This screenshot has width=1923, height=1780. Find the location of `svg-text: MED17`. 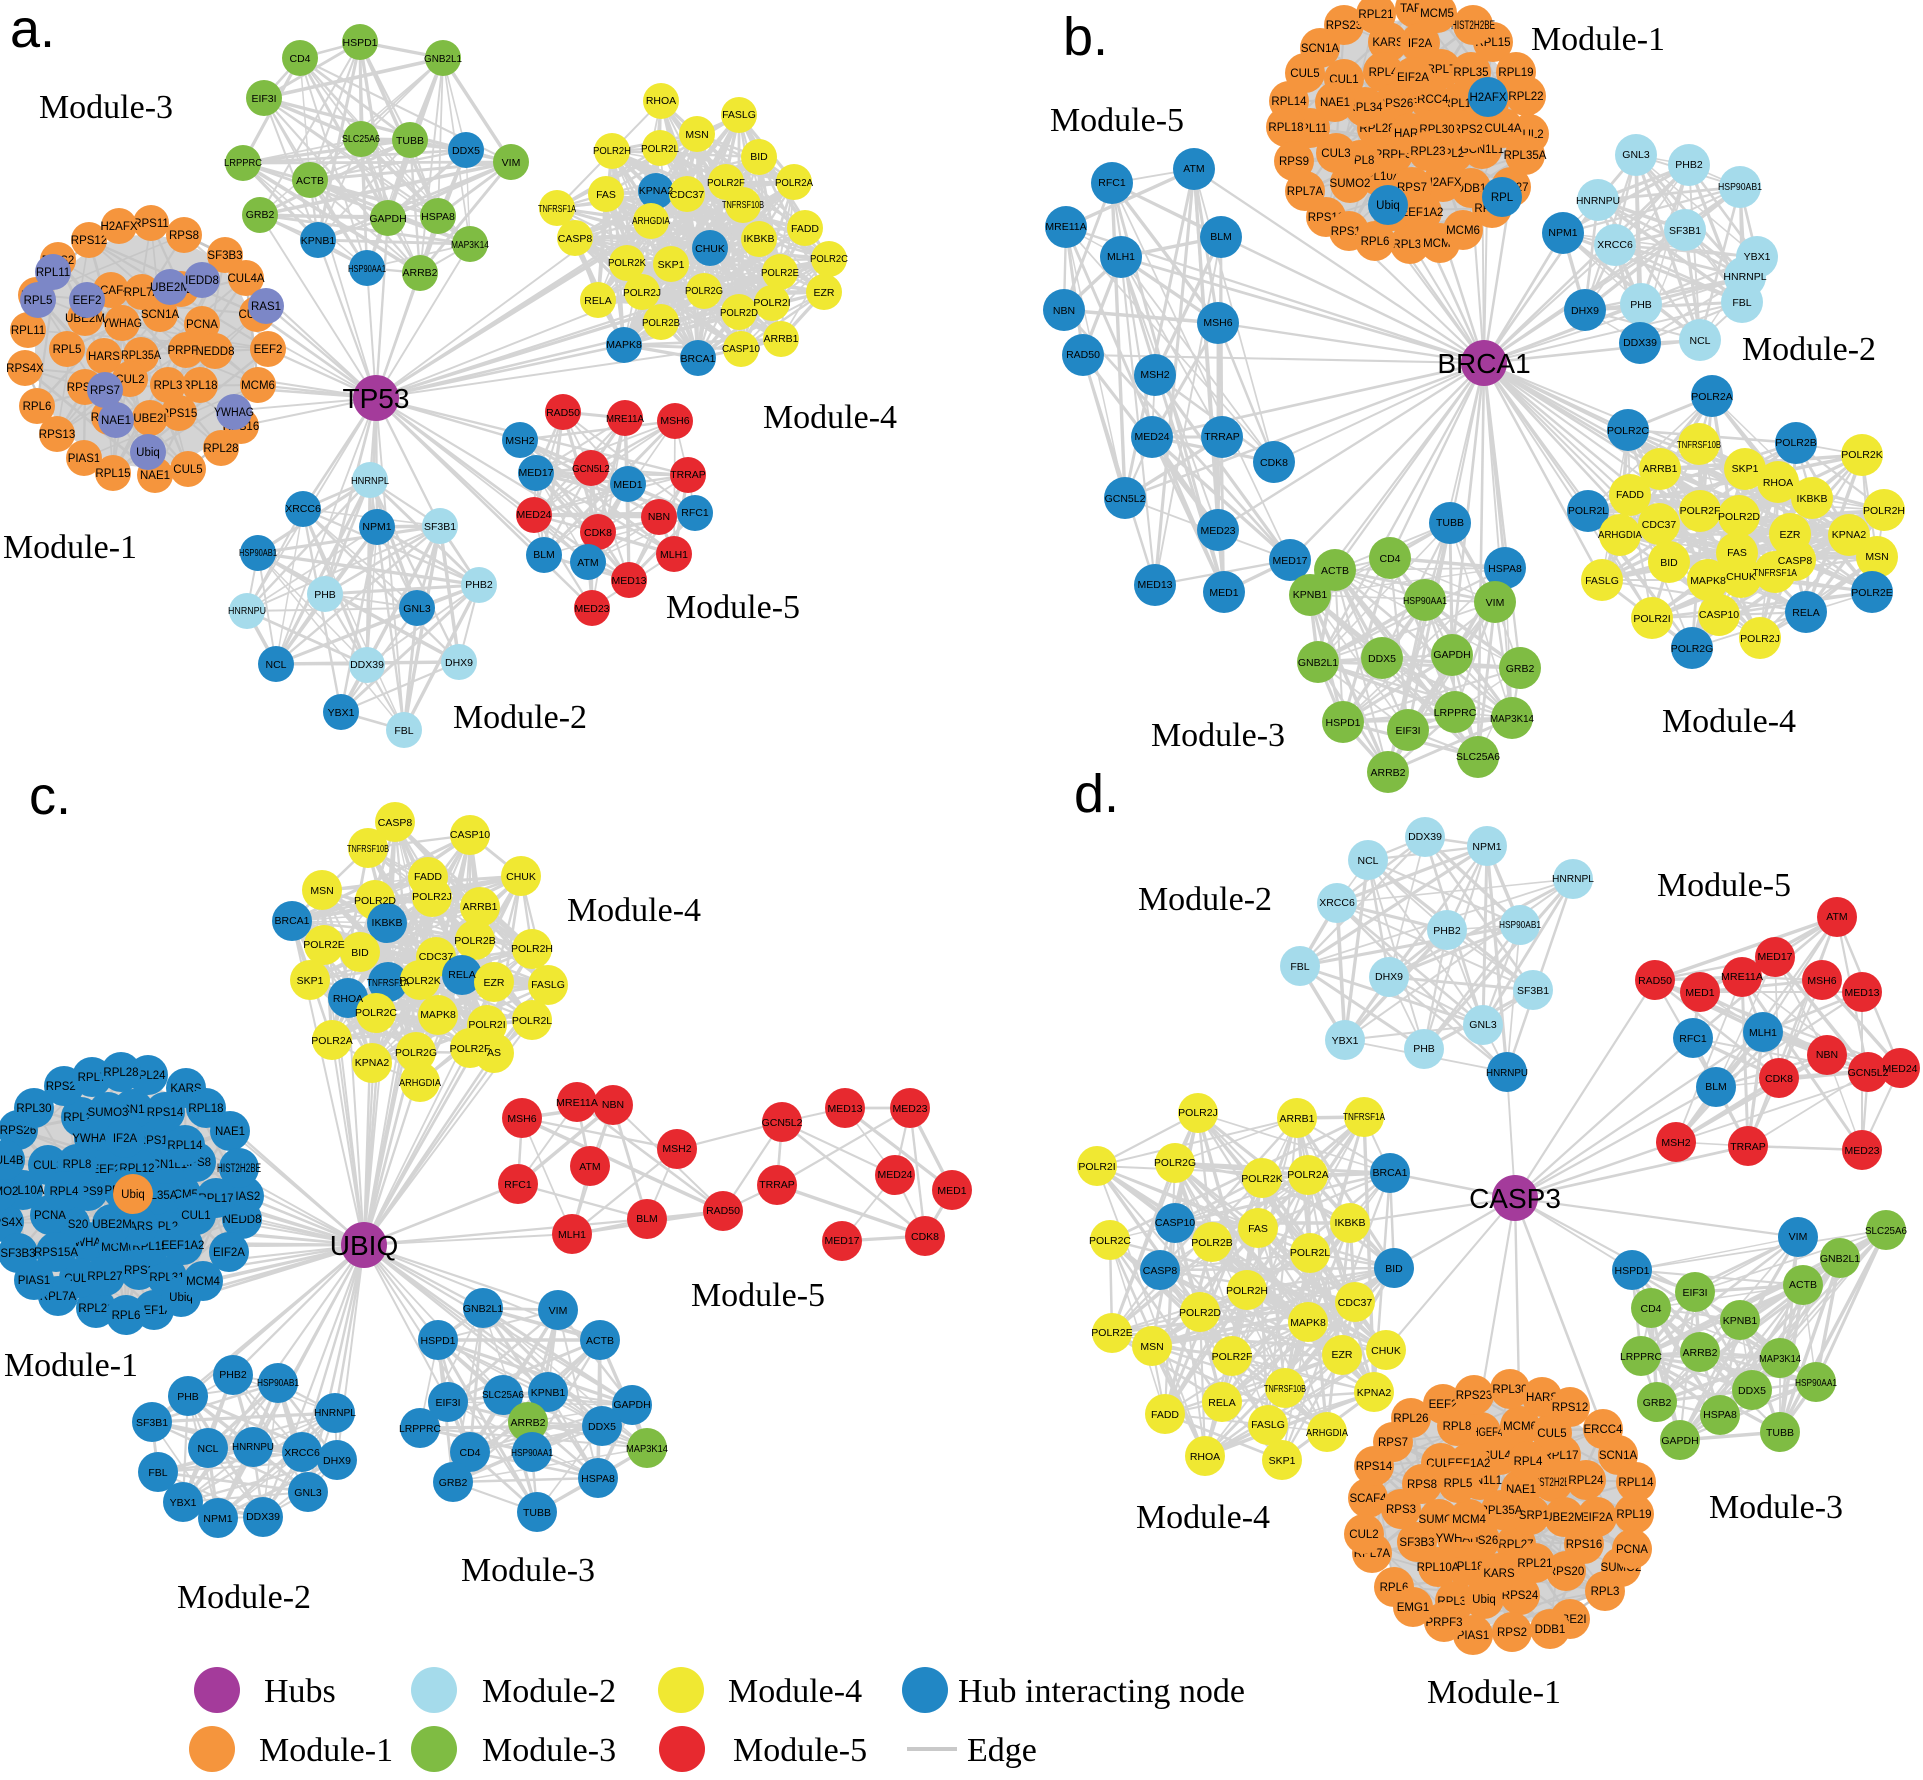

svg-text: MED17 is located at coordinates (1289, 561).